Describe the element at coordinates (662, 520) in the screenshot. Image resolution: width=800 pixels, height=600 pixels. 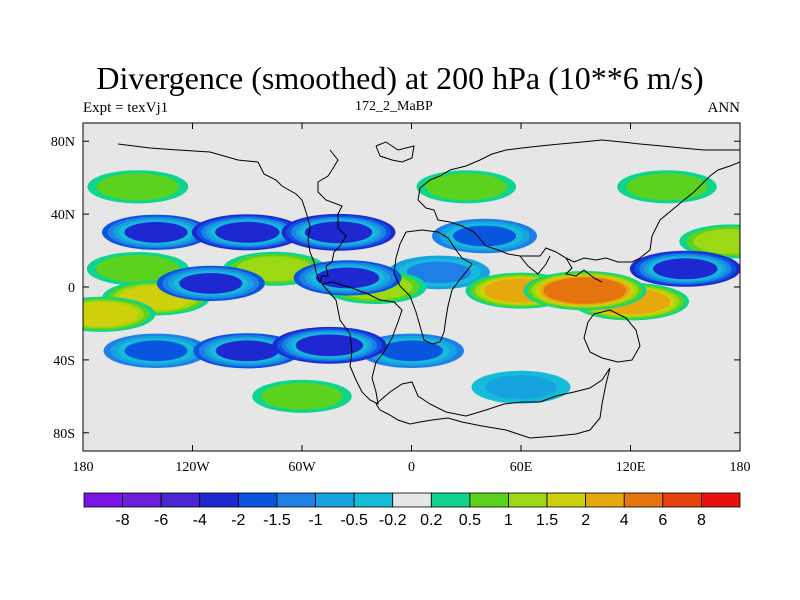
I see `colorbar-label: 6` at that location.